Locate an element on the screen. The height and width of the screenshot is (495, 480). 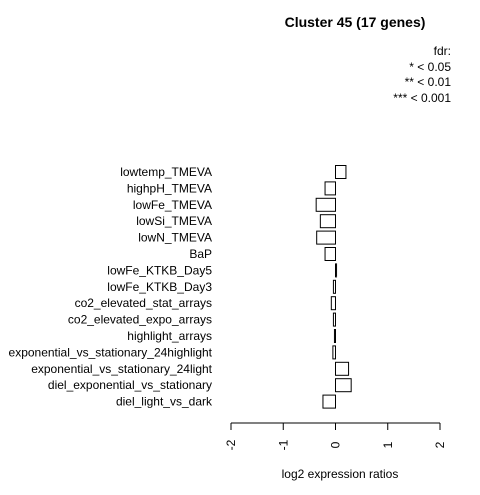
x-tick-label: -1 is located at coordinates (283, 444).